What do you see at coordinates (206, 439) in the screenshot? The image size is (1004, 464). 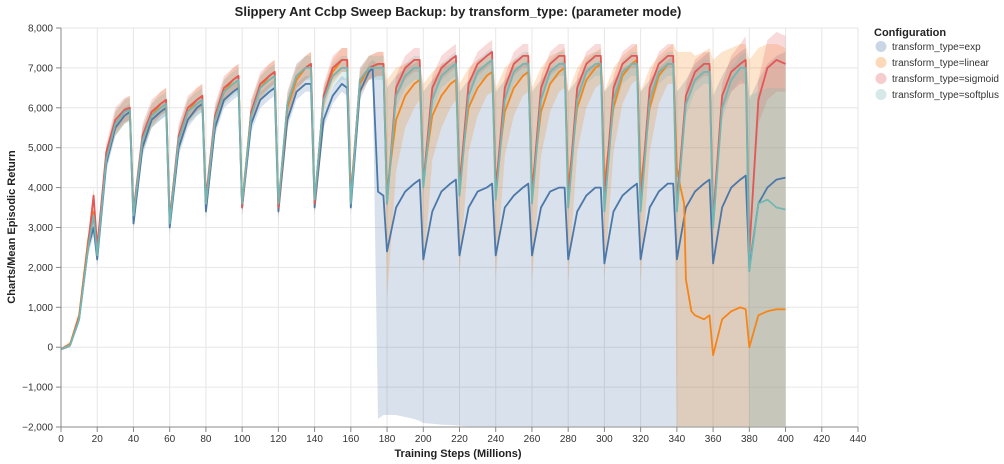 I see `x-tick-label: 80` at bounding box center [206, 439].